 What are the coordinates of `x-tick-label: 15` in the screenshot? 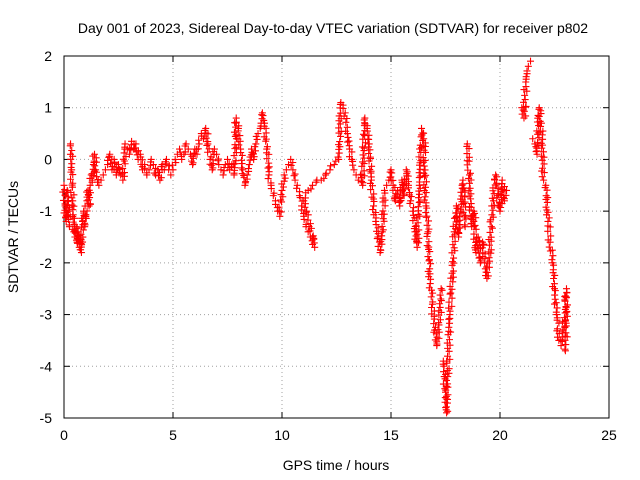 It's located at (391, 435).